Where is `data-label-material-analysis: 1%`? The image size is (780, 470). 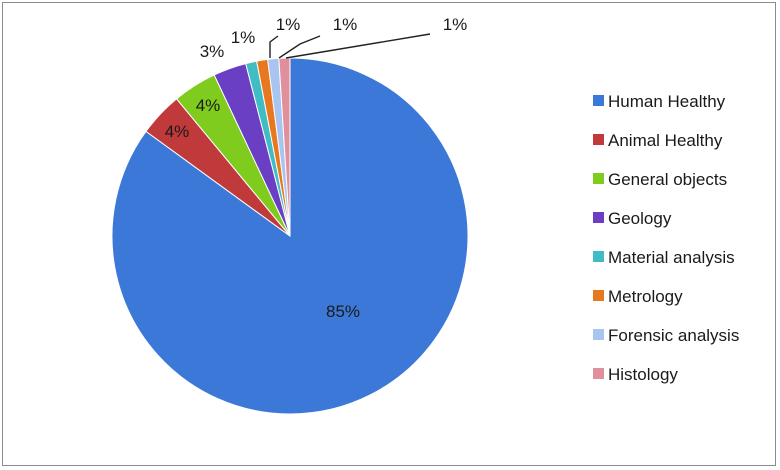
data-label-material-analysis: 1% is located at coordinates (243, 37).